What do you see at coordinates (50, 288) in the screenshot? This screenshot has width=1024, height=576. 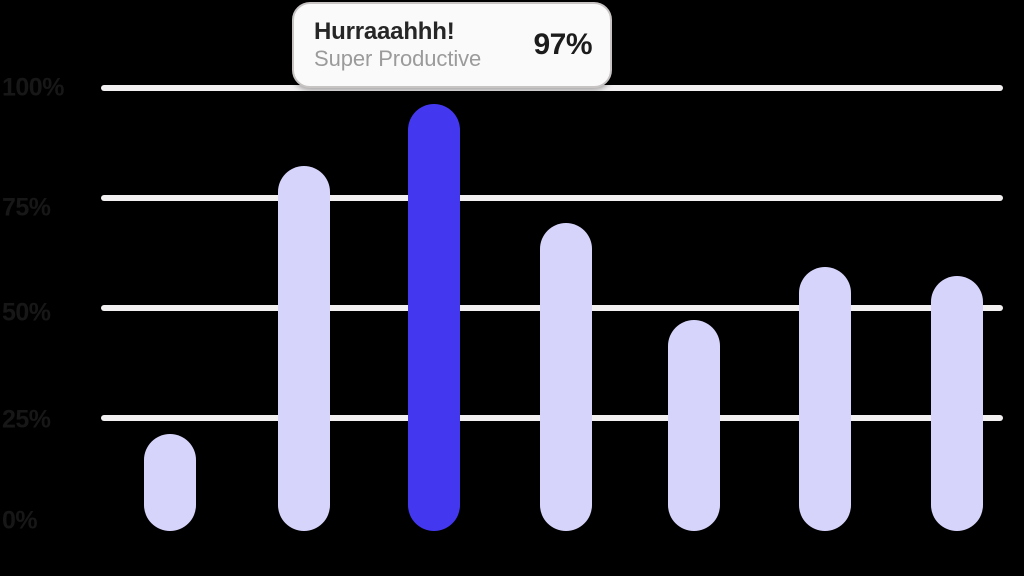 I see `y-axis: 100% 75% 50% 25% 0%` at bounding box center [50, 288].